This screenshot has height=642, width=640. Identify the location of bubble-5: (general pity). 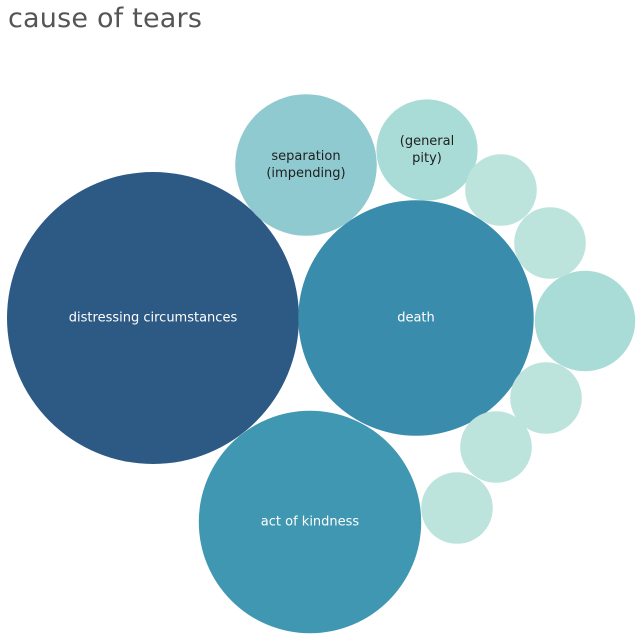
(427, 150).